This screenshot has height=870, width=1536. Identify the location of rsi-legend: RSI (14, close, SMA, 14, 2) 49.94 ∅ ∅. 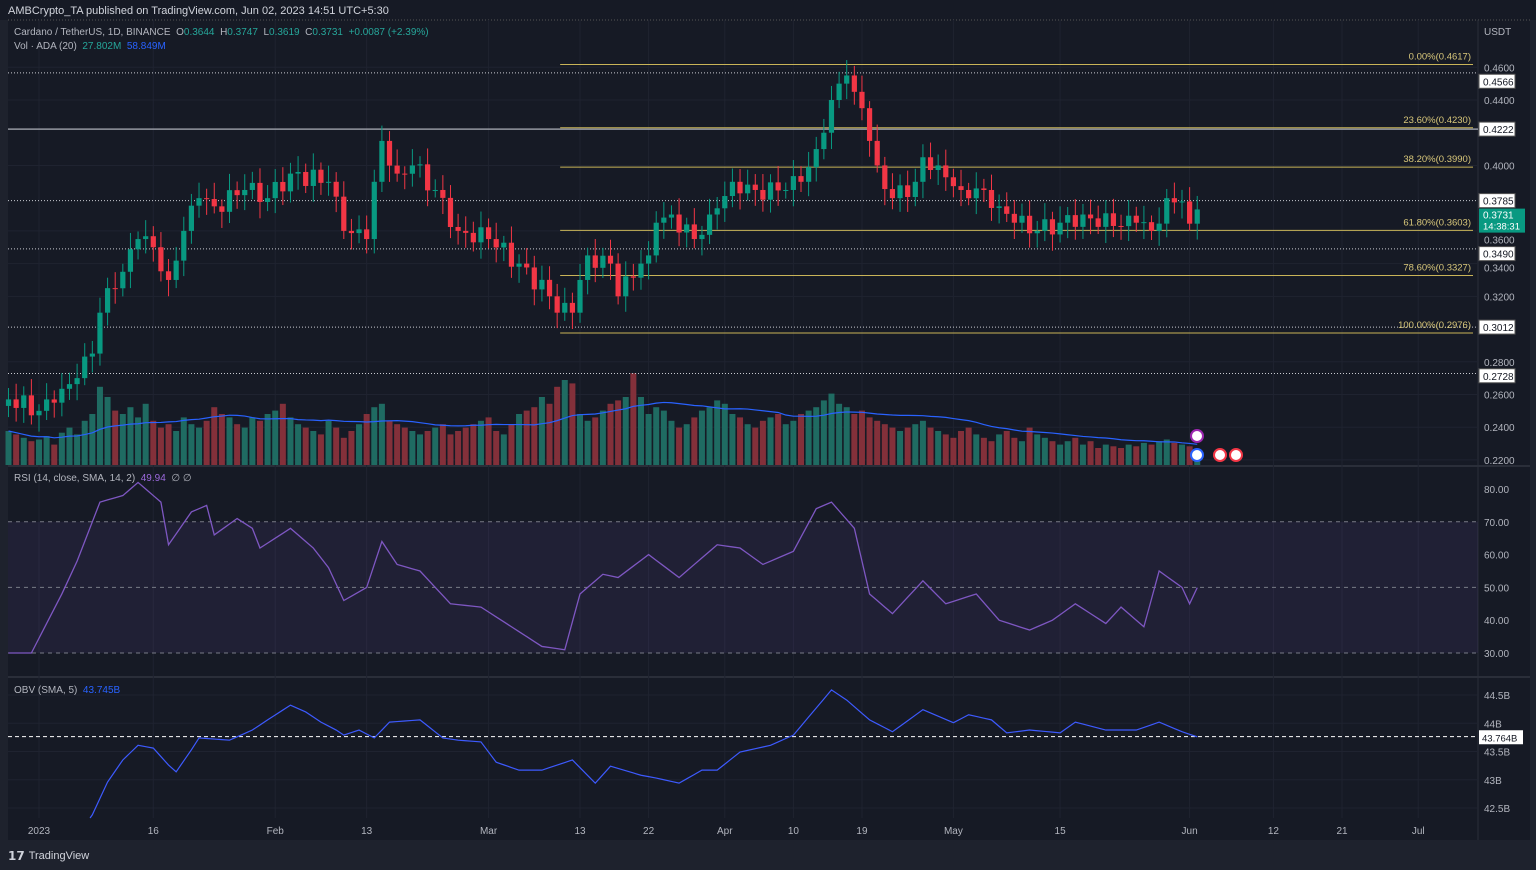
(103, 478).